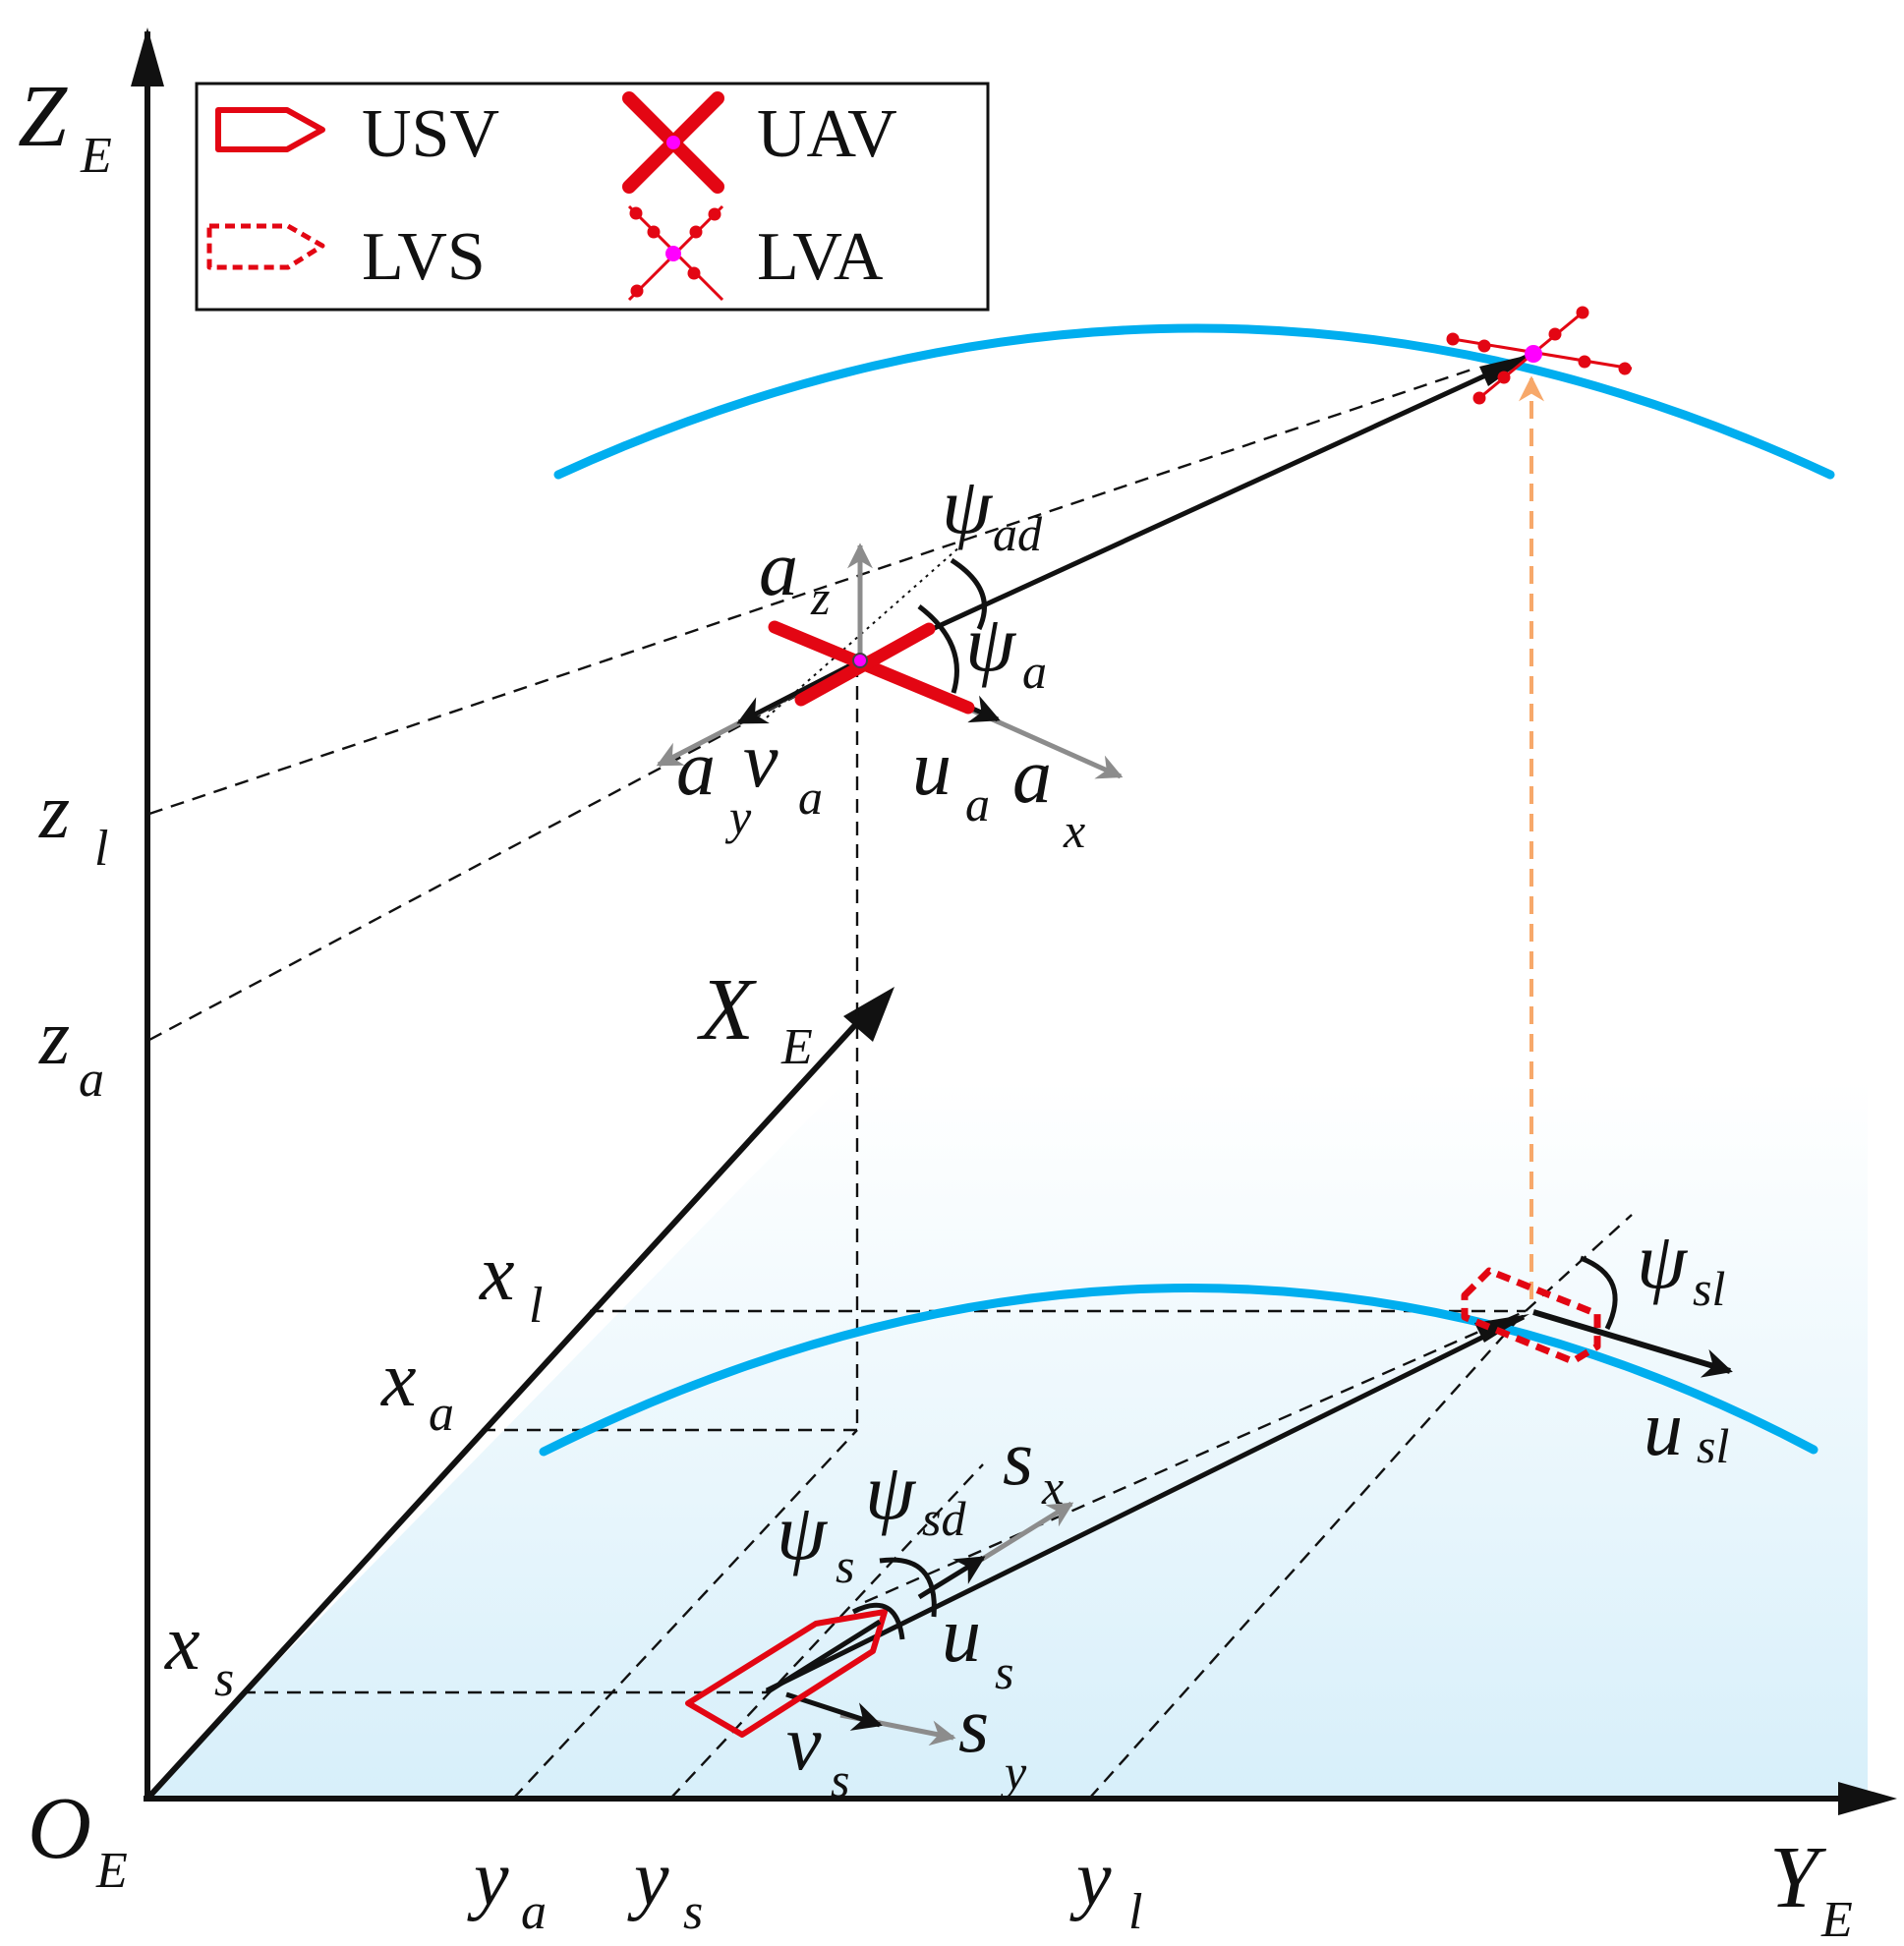  I want to click on usv-icon, so click(786, 1674).